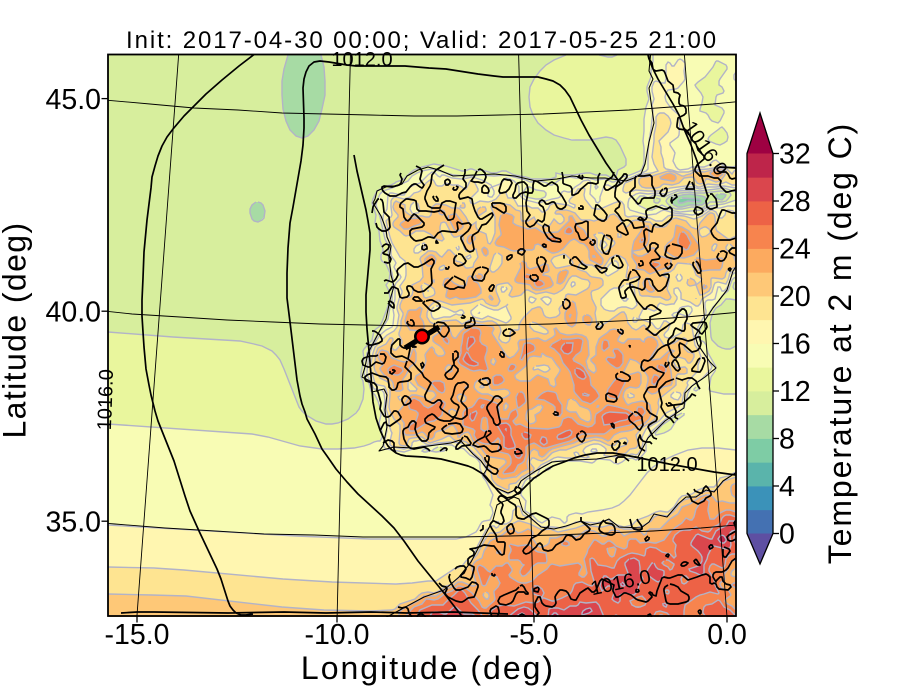 Image resolution: width=900 pixels, height=700 pixels. Describe the element at coordinates (428, 668) in the screenshot. I see `svg-text: Longitude (deg)` at that location.